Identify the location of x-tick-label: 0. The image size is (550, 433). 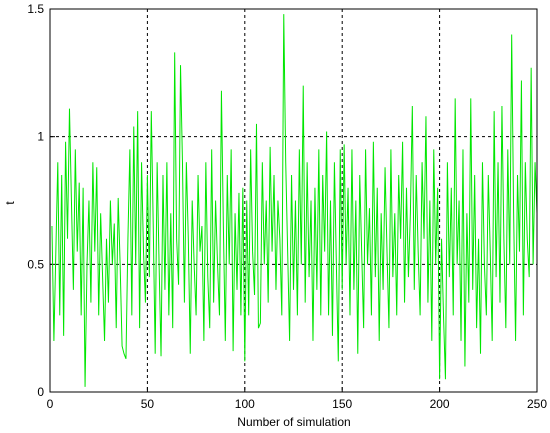
(50, 404).